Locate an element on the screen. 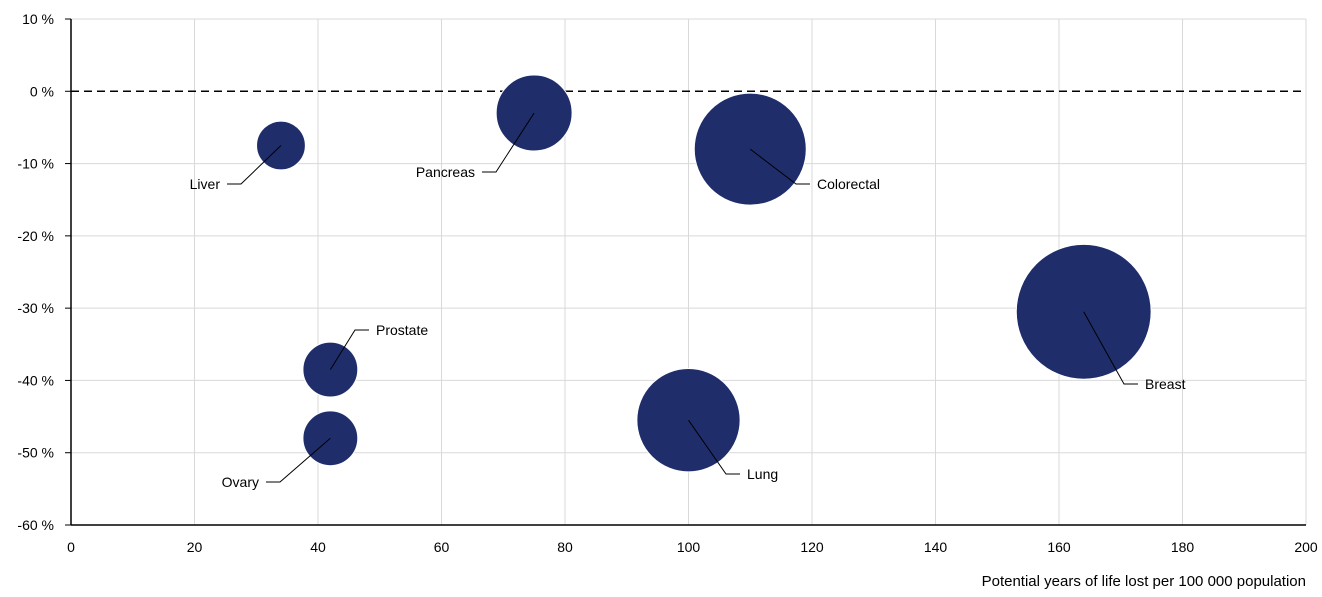 The width and height of the screenshot is (1322, 597). leader-line-liver is located at coordinates (254, 165).